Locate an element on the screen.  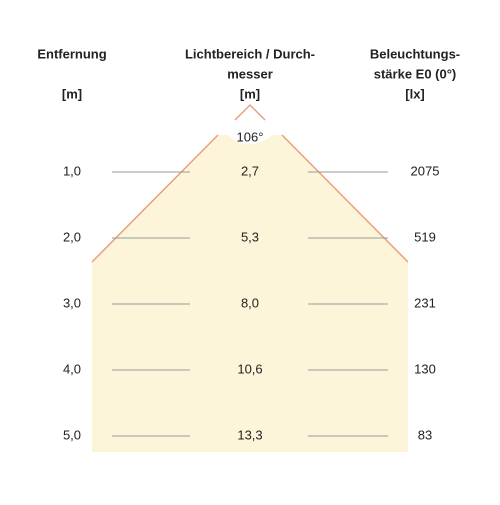
distance: 5,0 is located at coordinates (72, 434).